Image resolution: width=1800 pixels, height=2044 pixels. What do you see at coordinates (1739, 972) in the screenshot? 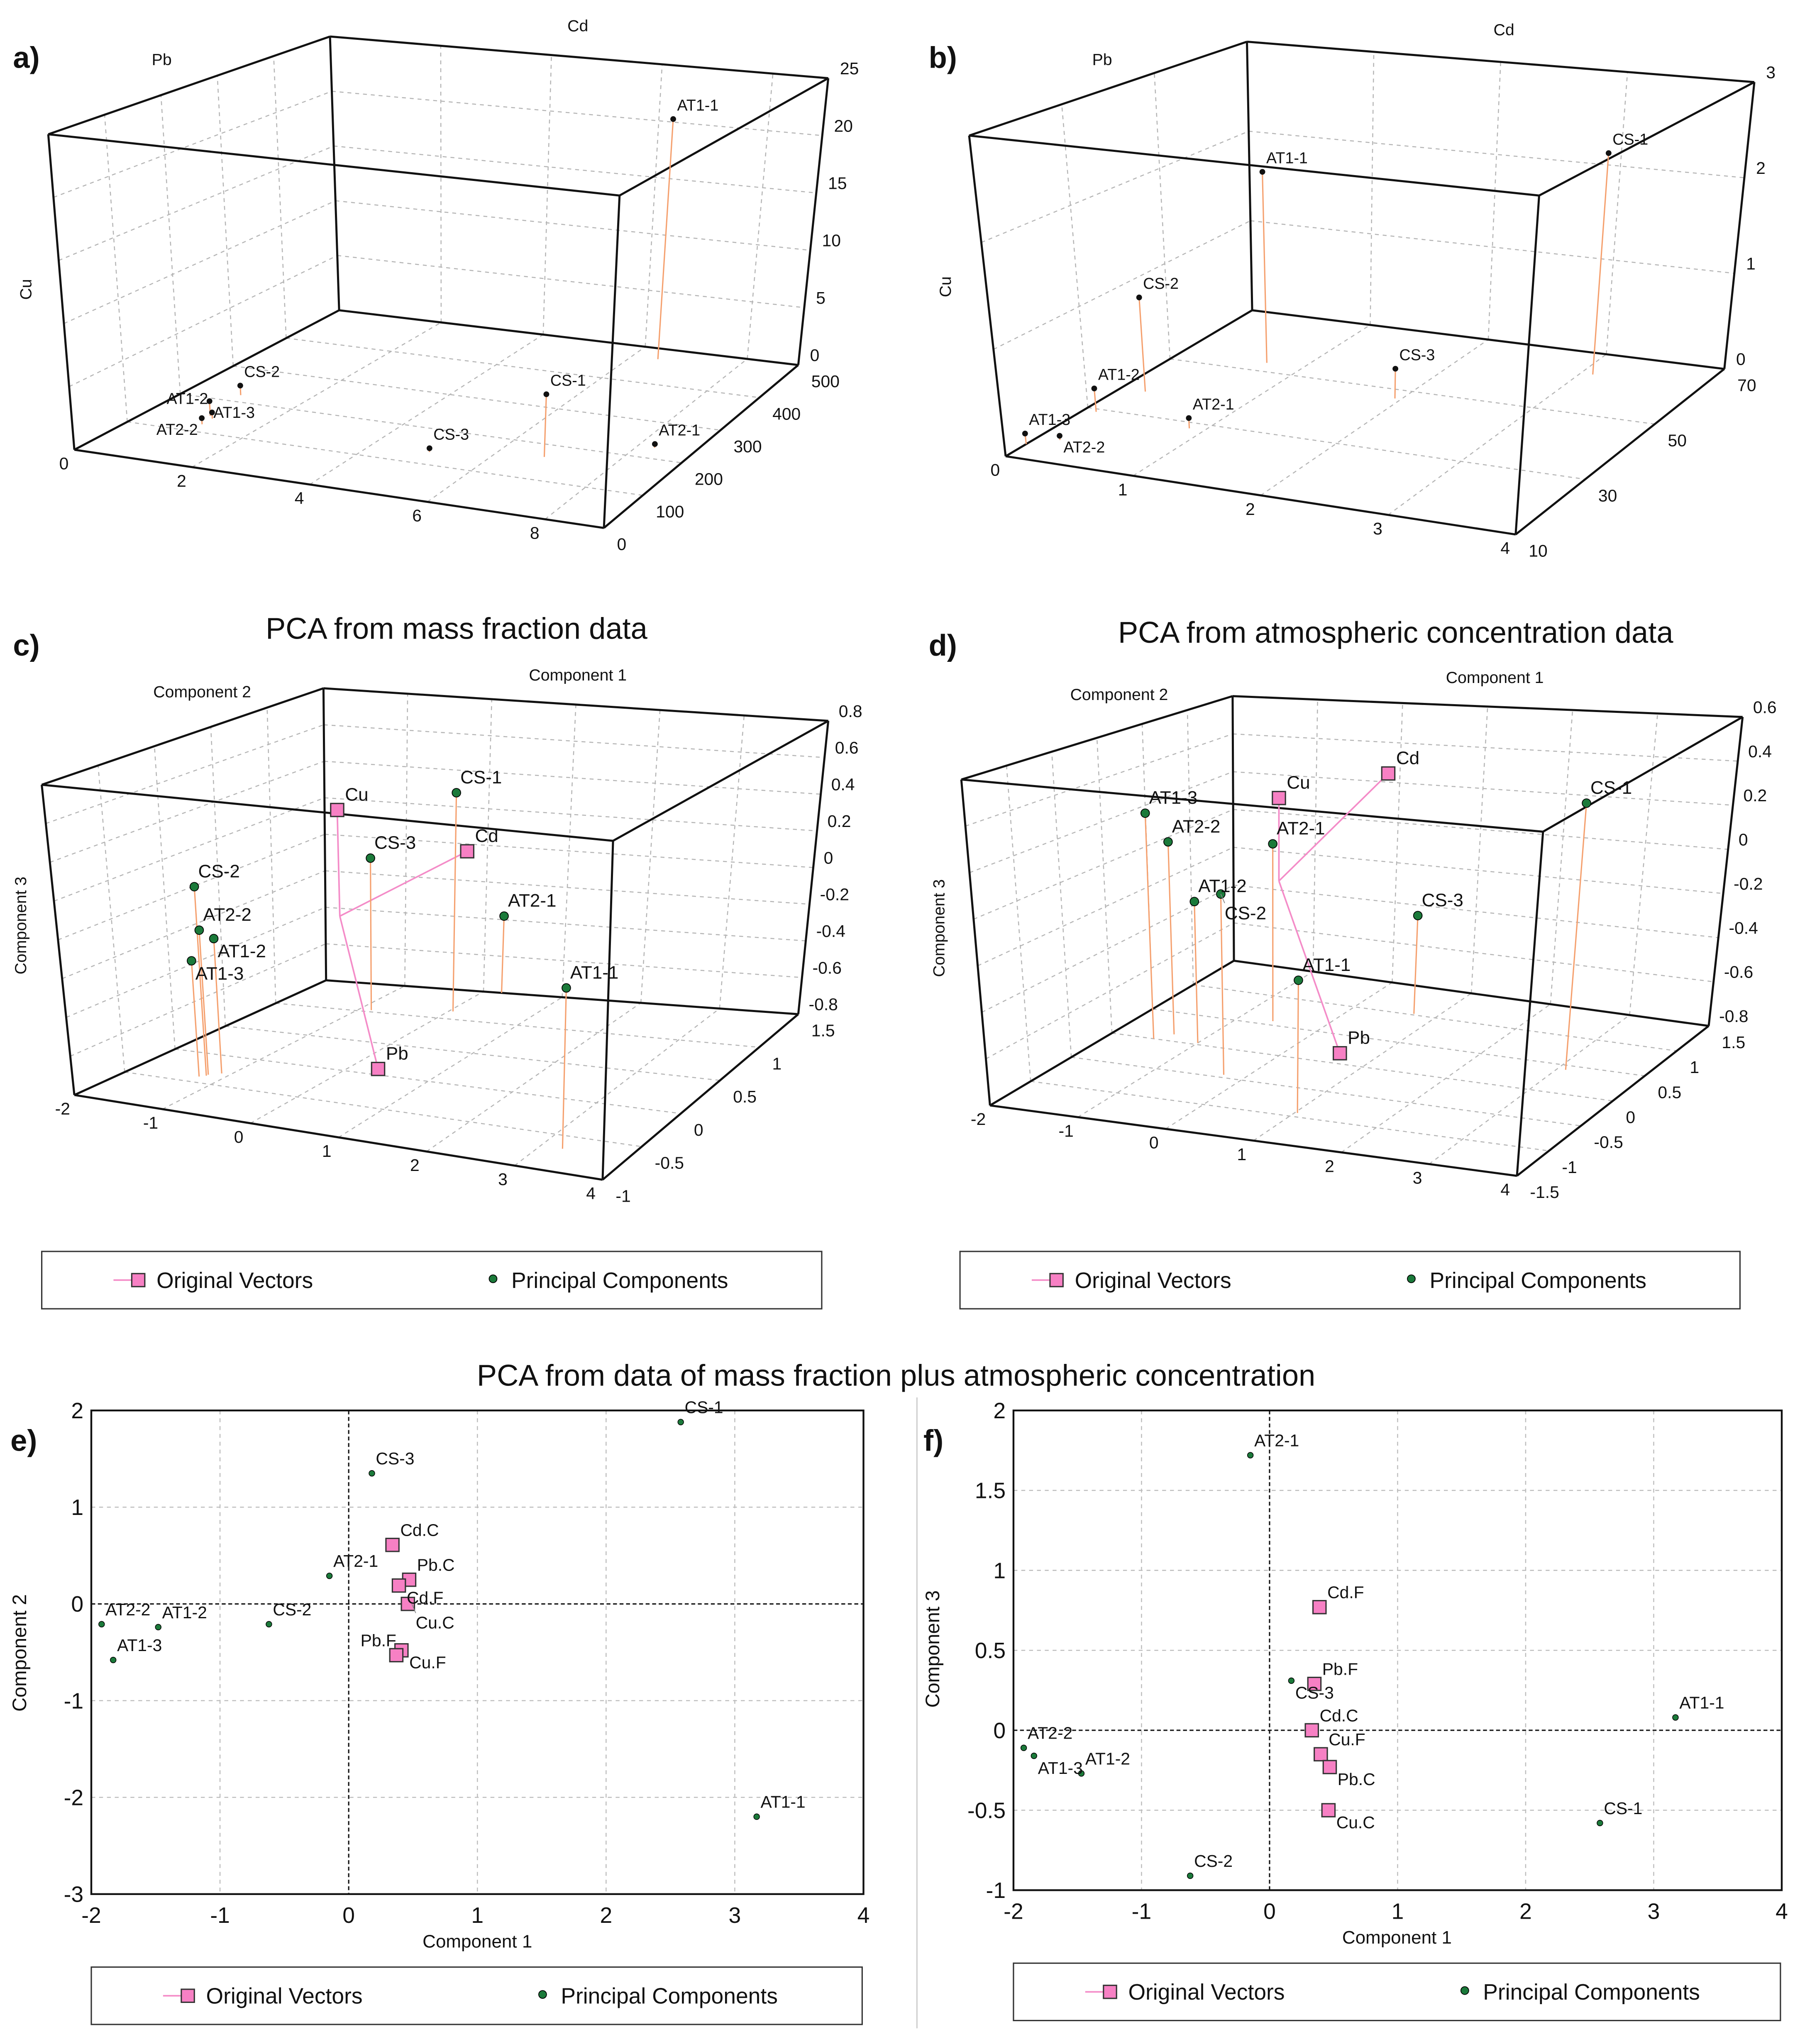
I see `z-tick-label: -0.6` at bounding box center [1739, 972].